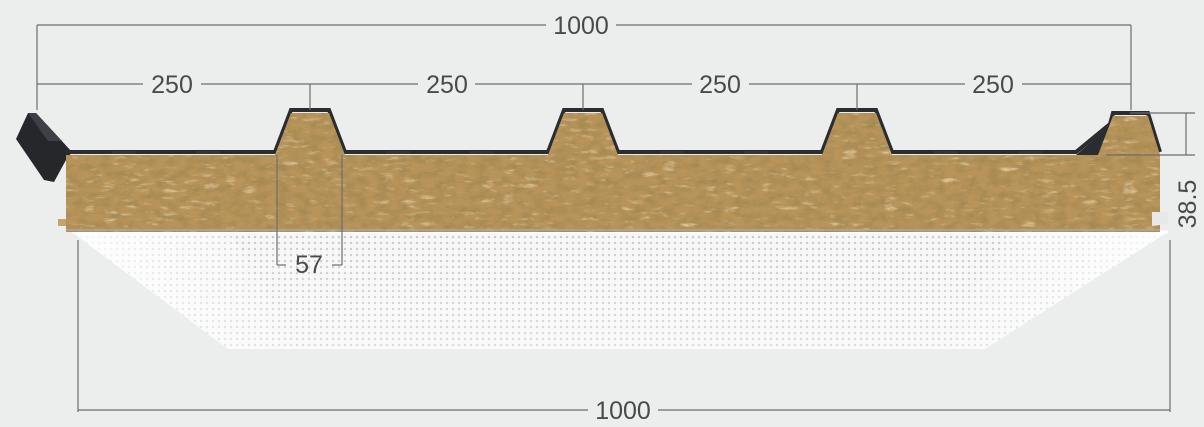  What do you see at coordinates (447, 85) in the screenshot?
I see `rib-spacing-label-2: 250` at bounding box center [447, 85].